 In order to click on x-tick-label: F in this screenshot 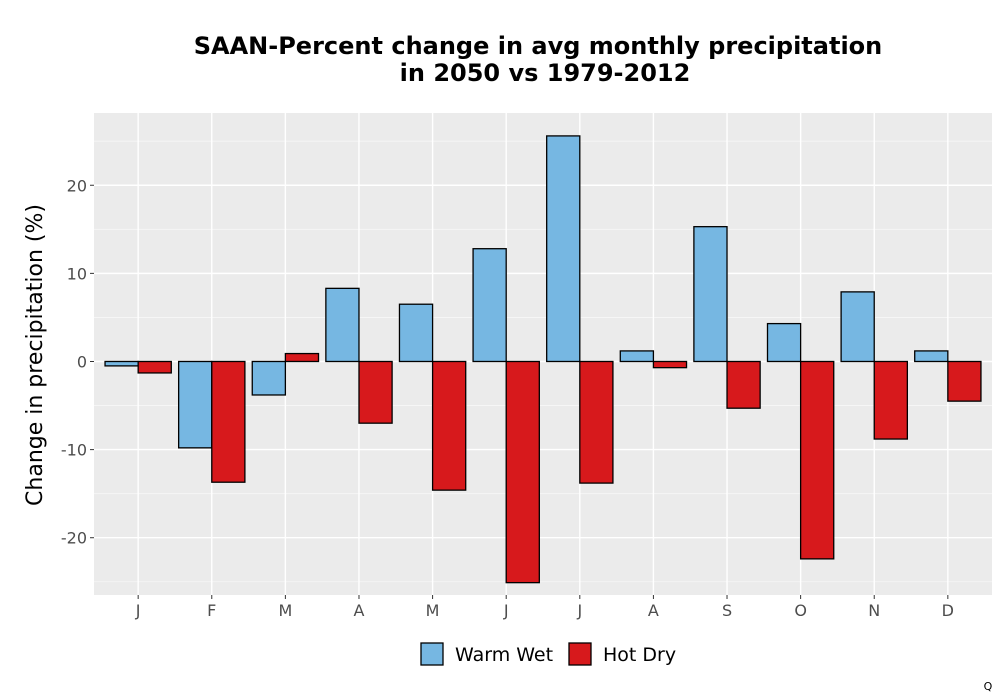, I will do `click(211, 610)`.